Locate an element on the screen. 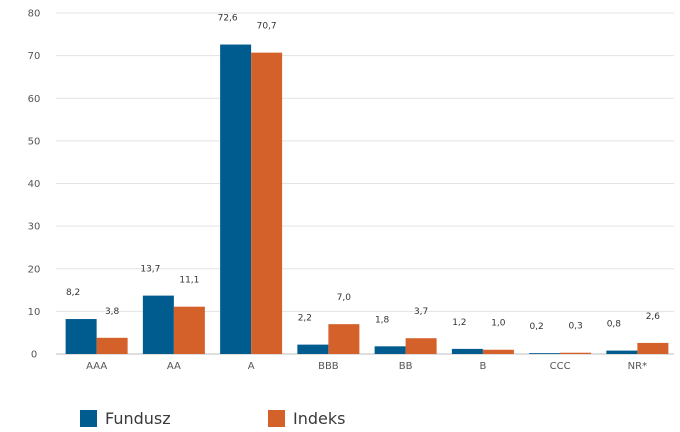 This screenshot has height=432, width=680. data-label: 8,2 is located at coordinates (73, 293).